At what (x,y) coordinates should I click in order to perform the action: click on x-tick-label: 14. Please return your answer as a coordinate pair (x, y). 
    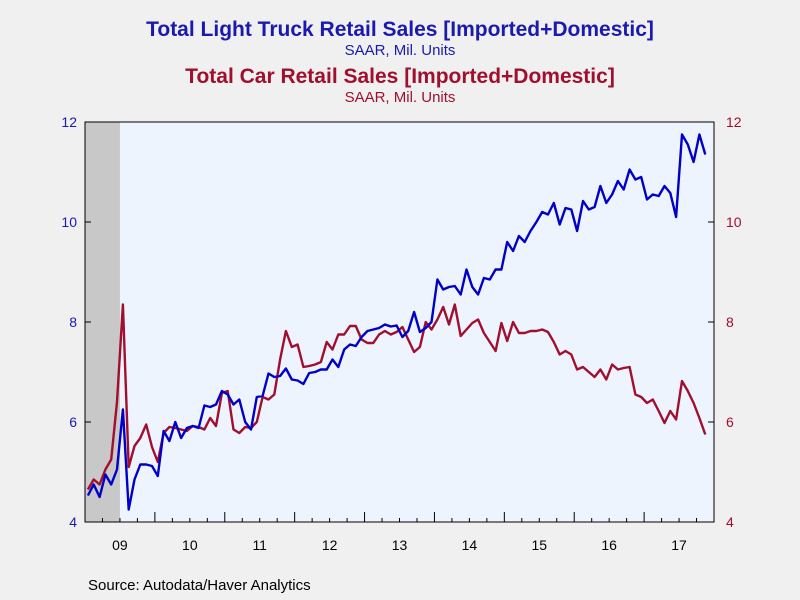
    Looking at the image, I should click on (470, 545).